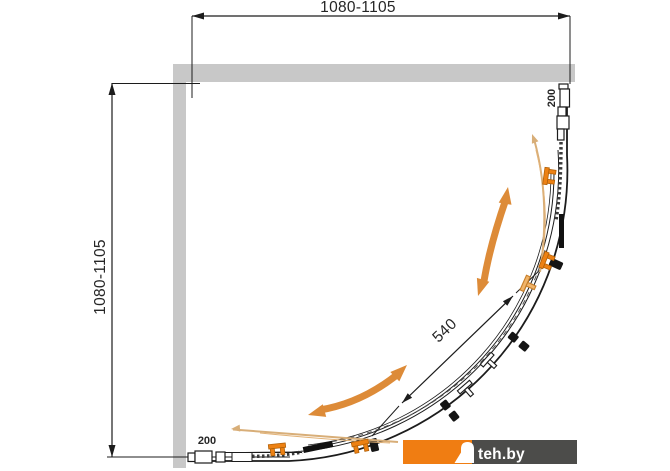  I want to click on track-centerline, so click(437, 346).